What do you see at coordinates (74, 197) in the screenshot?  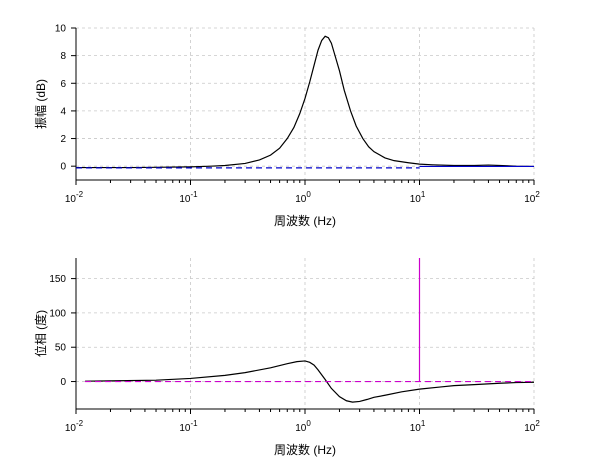 I see `magnitude-x-tick-label: 10⁻²` at bounding box center [74, 197].